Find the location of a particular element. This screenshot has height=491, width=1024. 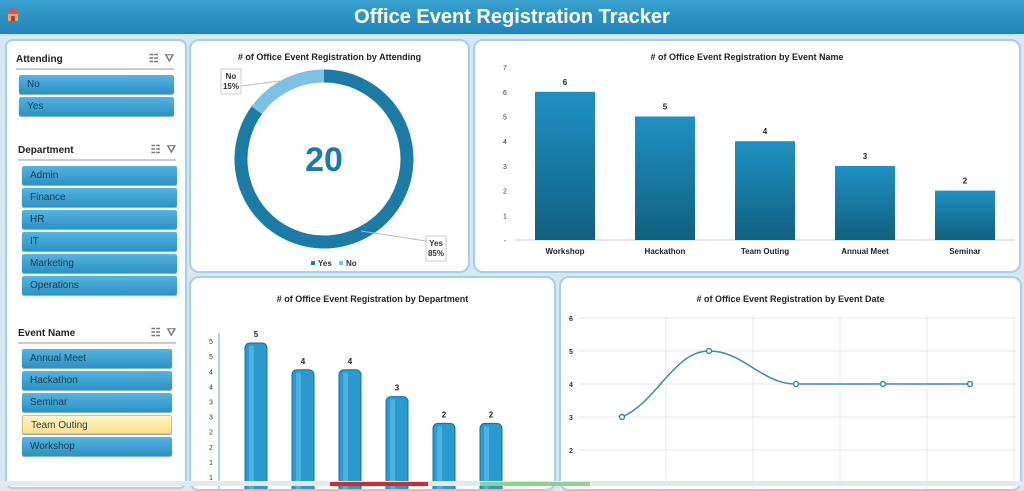

x-tick-label: Annual Meet is located at coordinates (865, 251).